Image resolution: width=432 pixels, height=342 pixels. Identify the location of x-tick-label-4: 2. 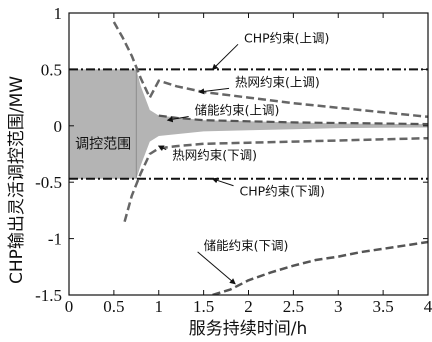
(248, 306).